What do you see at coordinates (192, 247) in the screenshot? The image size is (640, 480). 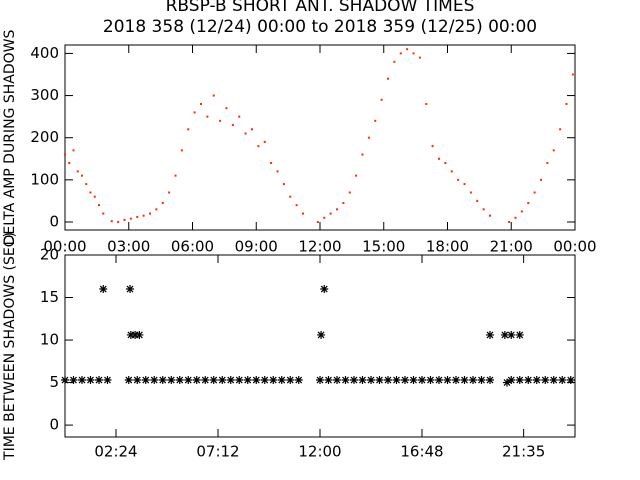 I see `x-tick-label: 06:00` at bounding box center [192, 247].